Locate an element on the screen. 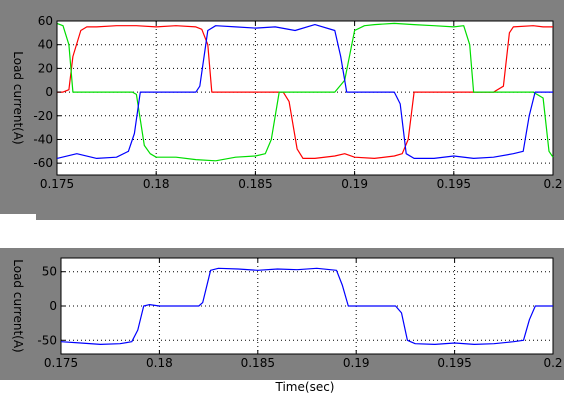 This screenshot has width=564, height=397. y-tick-label: -50 is located at coordinates (47, 340).